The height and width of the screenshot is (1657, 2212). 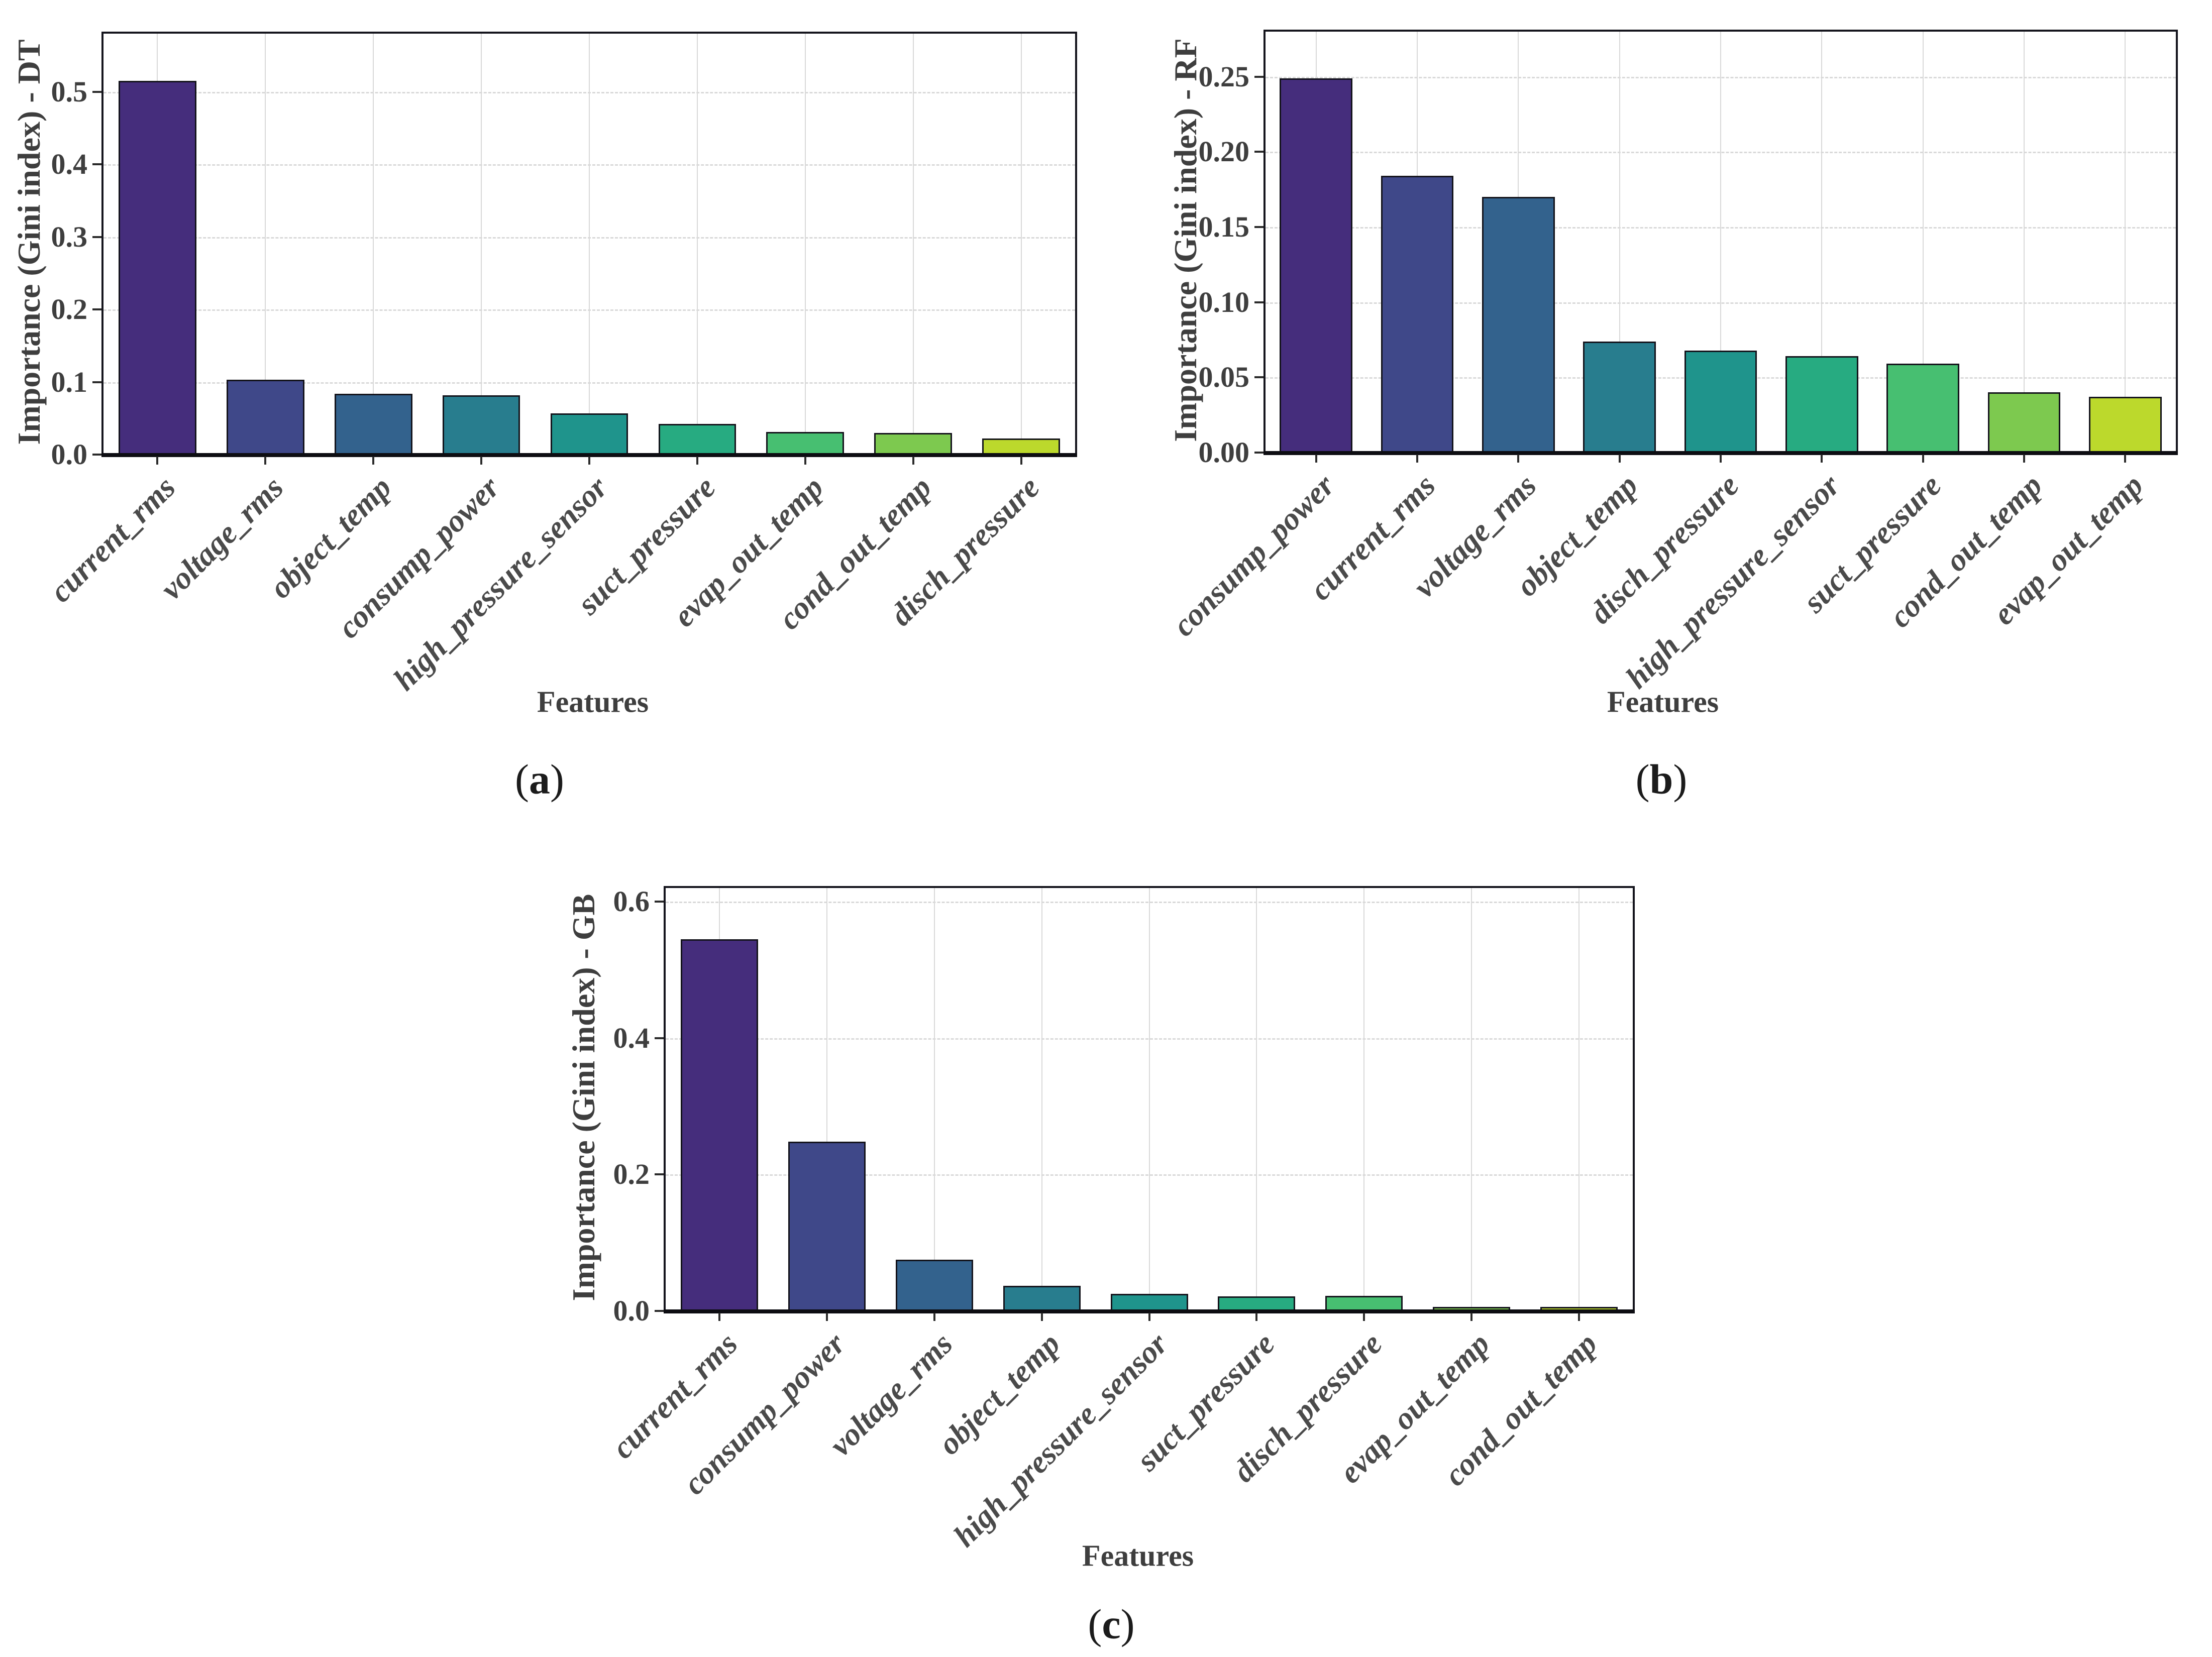 I want to click on y-tick-label: 0.6, so click(x=631, y=901).